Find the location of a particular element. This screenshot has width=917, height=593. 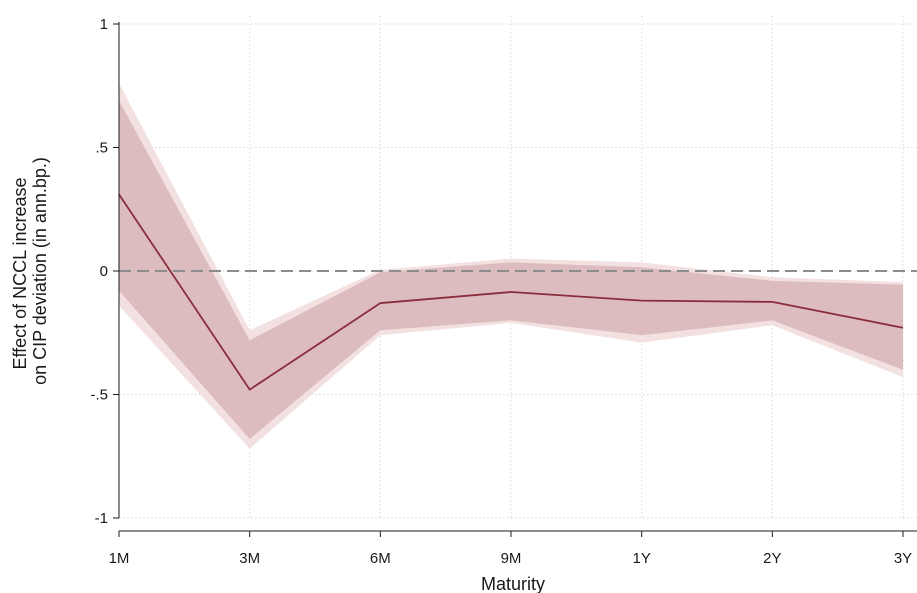

y-tick-label-0: -1 is located at coordinates (101, 518).